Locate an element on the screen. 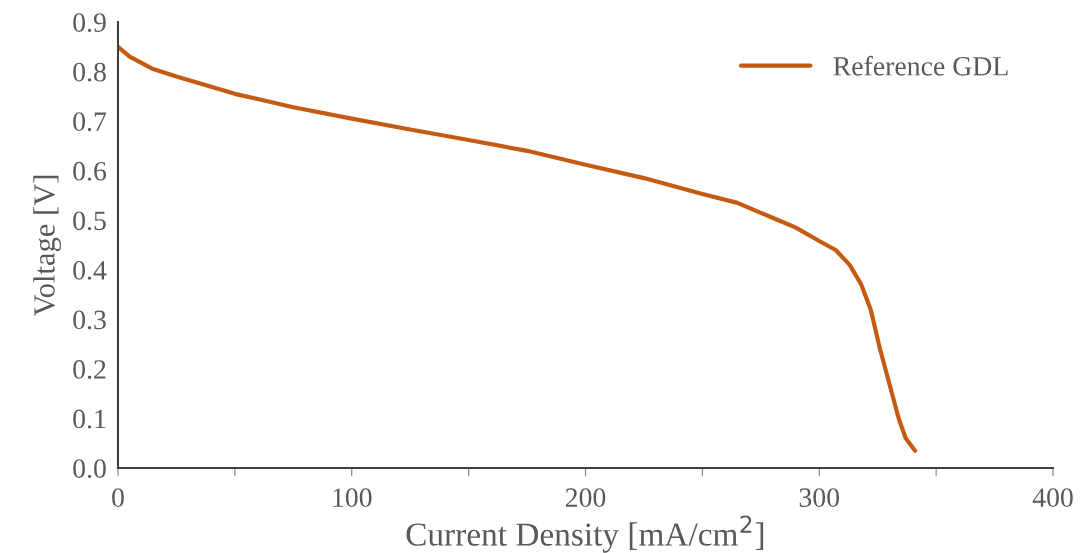 The width and height of the screenshot is (1084, 553). y-tick-label: 0.0 is located at coordinates (89, 469).